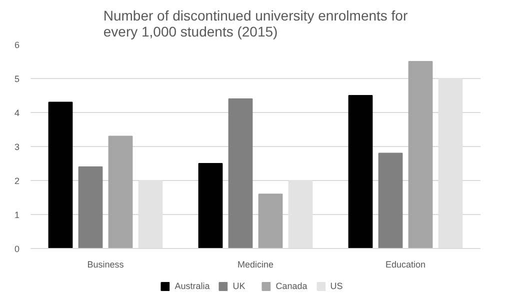 The height and width of the screenshot is (307, 512). I want to click on x-tick-label: Business, so click(105, 265).